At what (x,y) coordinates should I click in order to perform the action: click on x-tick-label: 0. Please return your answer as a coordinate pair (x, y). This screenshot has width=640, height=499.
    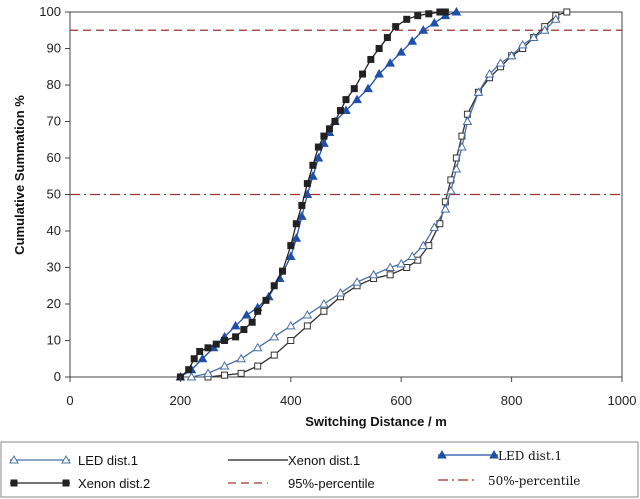
    Looking at the image, I should click on (69, 400).